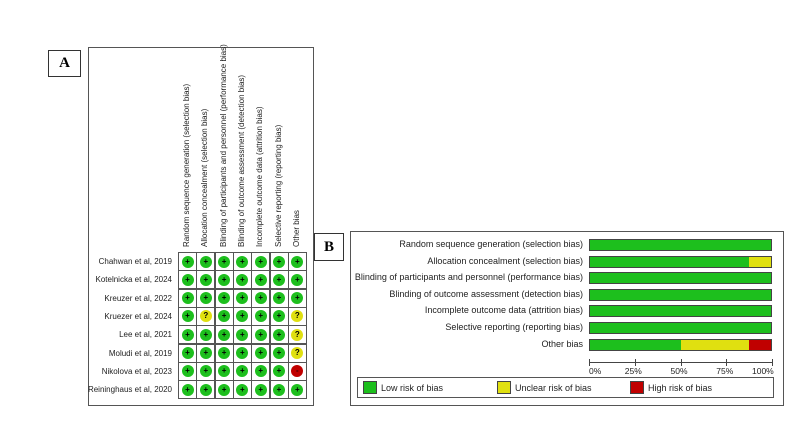  What do you see at coordinates (135, 261) in the screenshot?
I see `study-label: Chahwan et al, 2019` at bounding box center [135, 261].